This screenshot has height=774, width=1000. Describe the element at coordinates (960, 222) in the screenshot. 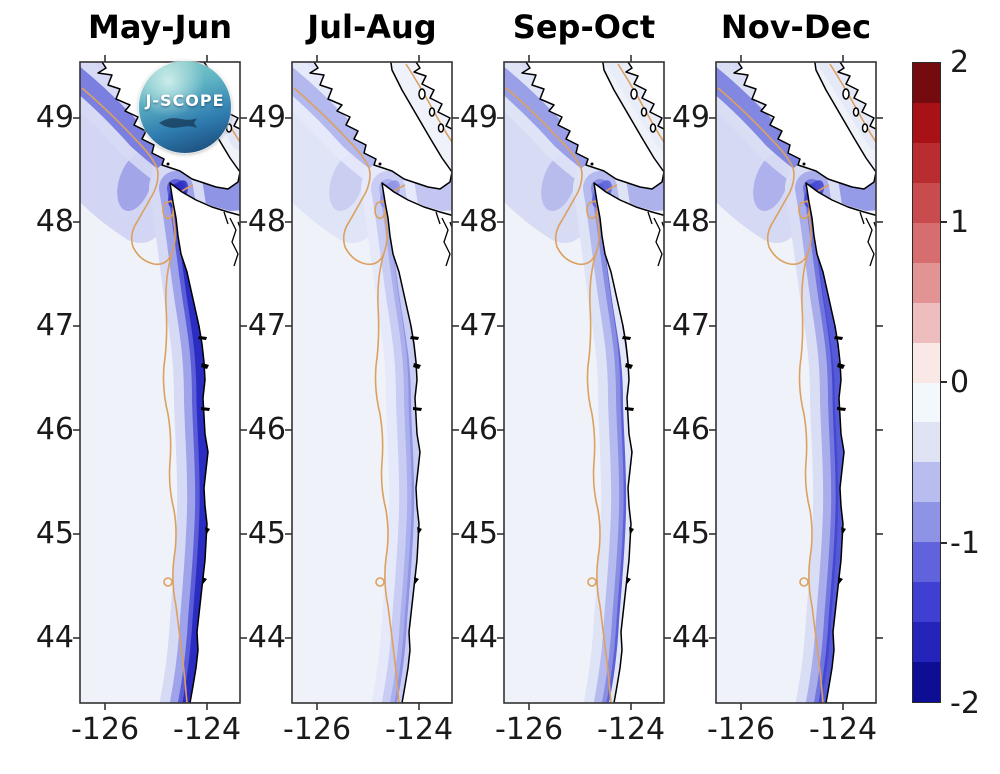

I see `colorbar-tick-label: 1` at that location.